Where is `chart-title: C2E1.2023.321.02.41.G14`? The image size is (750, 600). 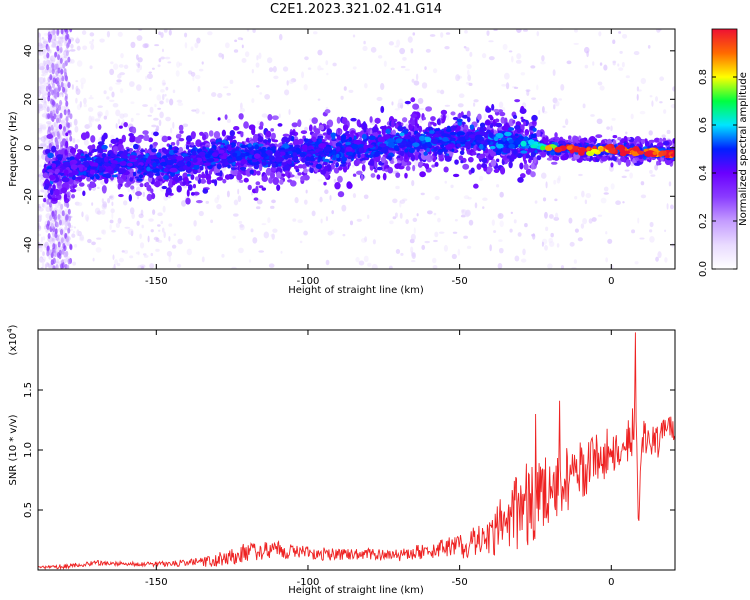 chart-title: C2E1.2023.321.02.41.G14 is located at coordinates (356, 9).